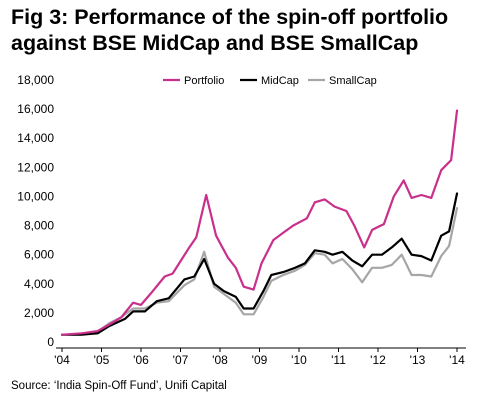  What do you see at coordinates (102, 360) in the screenshot?
I see `x-tick-label: '05` at bounding box center [102, 360].